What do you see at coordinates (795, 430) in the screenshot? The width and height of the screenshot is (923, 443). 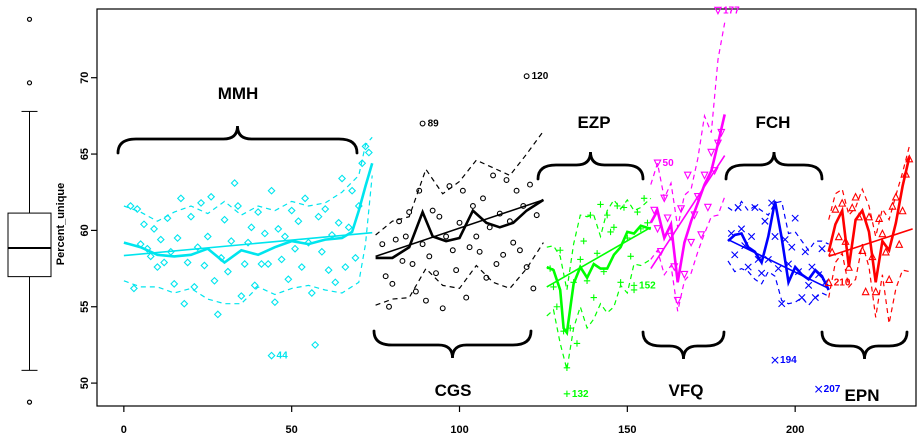 I see `x-tick-label: 200` at bounding box center [795, 430].